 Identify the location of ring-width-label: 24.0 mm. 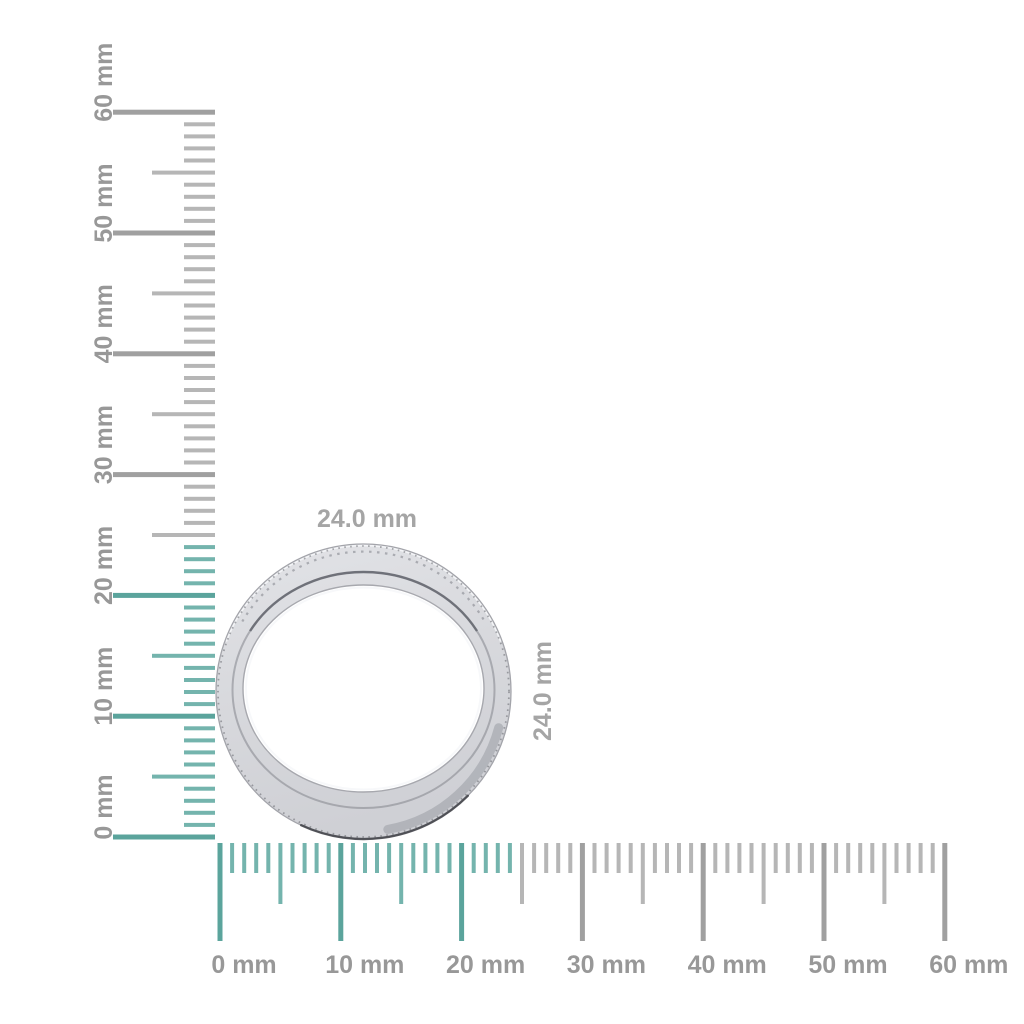
(367, 519).